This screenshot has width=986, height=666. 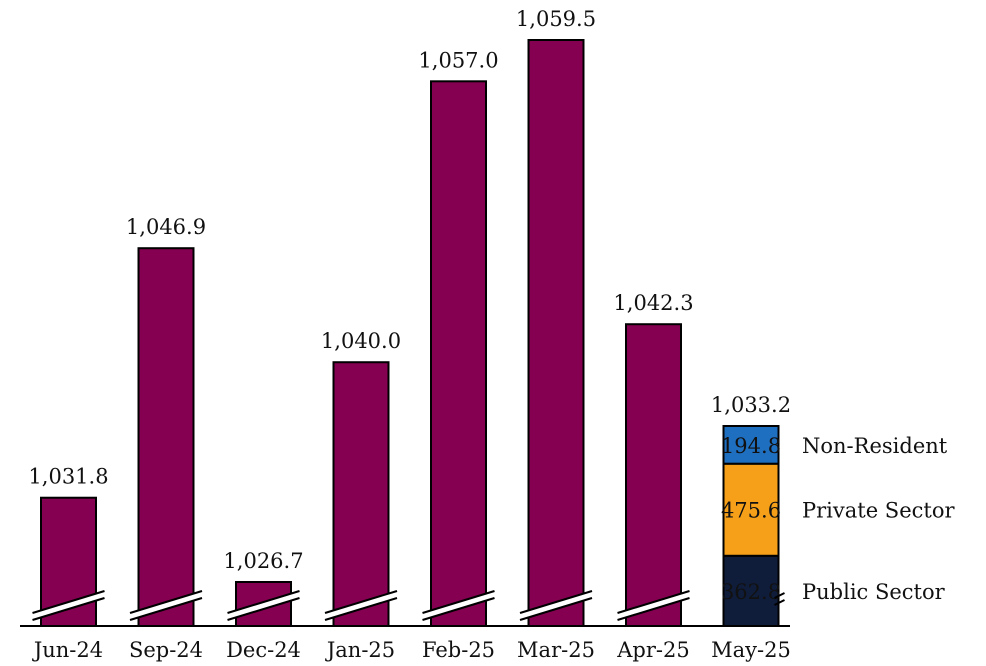 I want to click on value-label: 1,042.3, so click(x=653, y=303).